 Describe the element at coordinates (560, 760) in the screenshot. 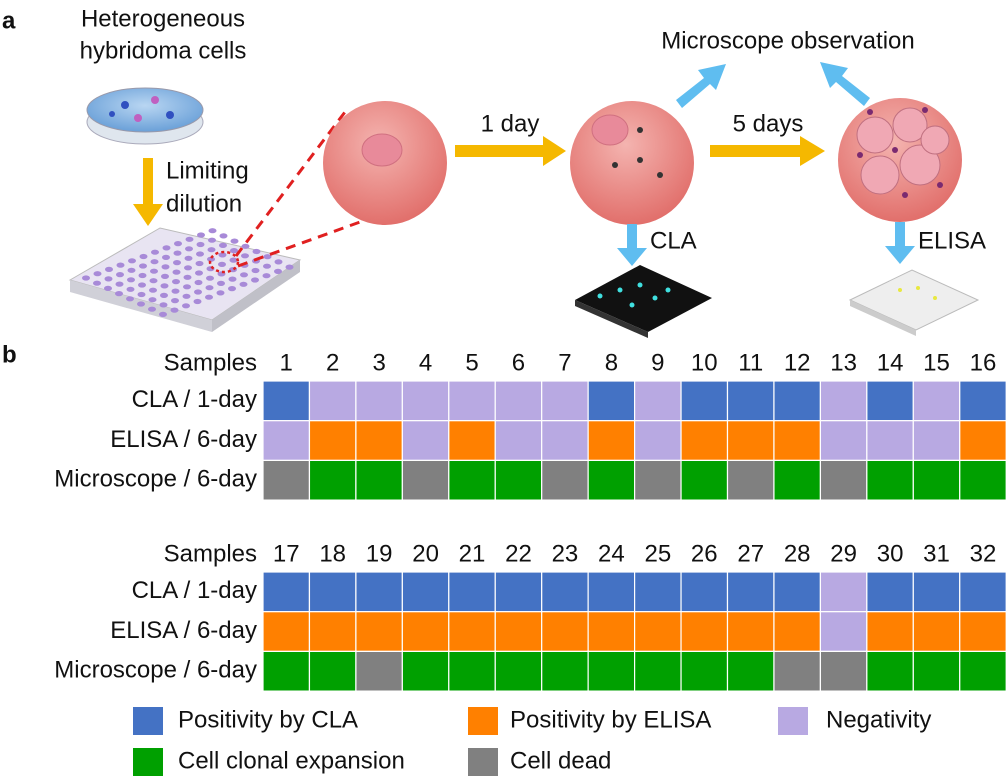

I see `legend-label: Cell dead` at that location.